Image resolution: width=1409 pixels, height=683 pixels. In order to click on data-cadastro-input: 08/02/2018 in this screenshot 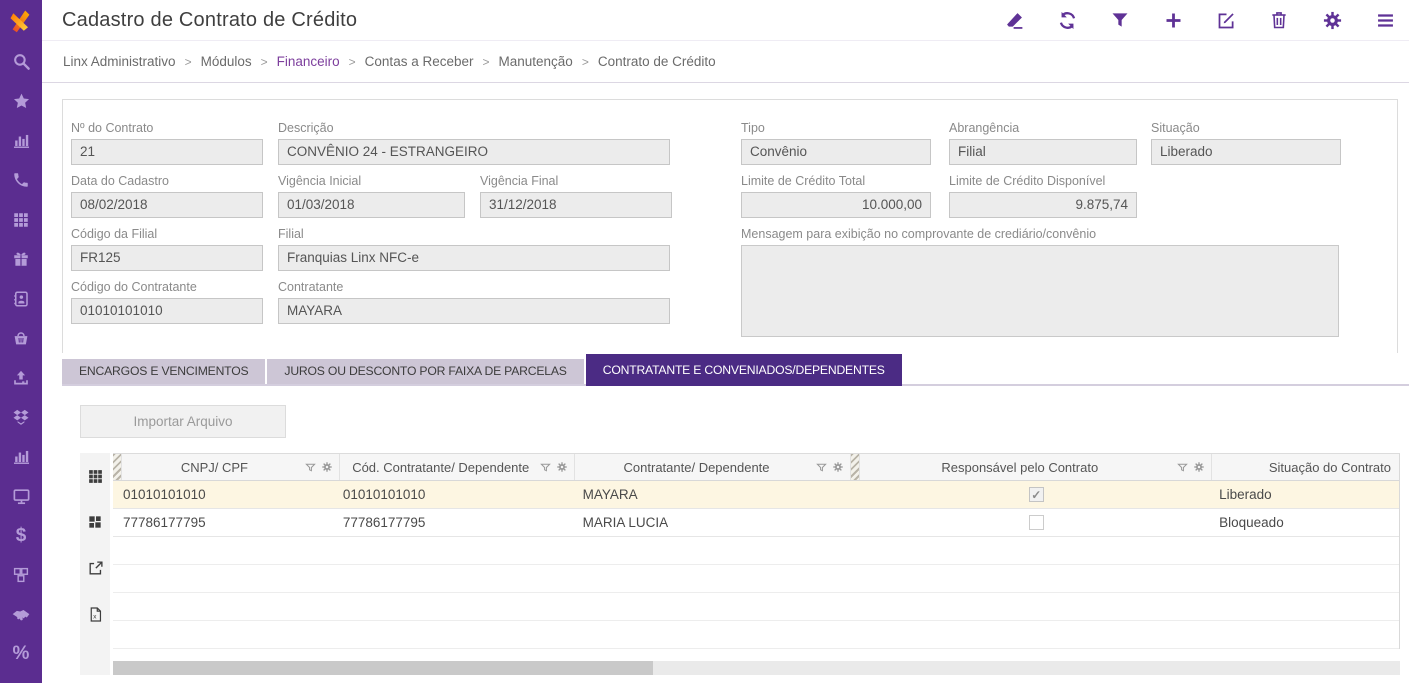, I will do `click(167, 205)`.